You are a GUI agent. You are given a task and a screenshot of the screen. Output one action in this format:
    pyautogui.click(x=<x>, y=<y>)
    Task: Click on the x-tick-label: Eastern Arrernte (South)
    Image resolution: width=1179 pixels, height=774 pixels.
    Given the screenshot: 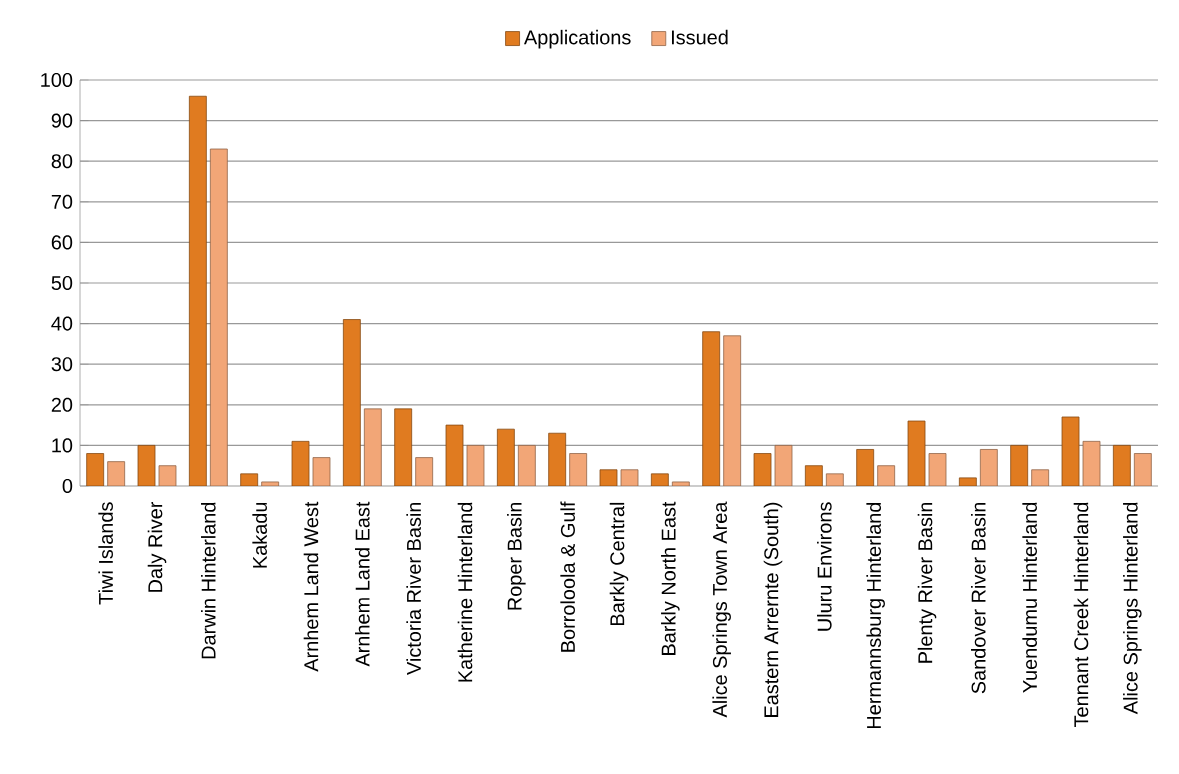 What is the action you would take?
    pyautogui.click(x=773, y=609)
    